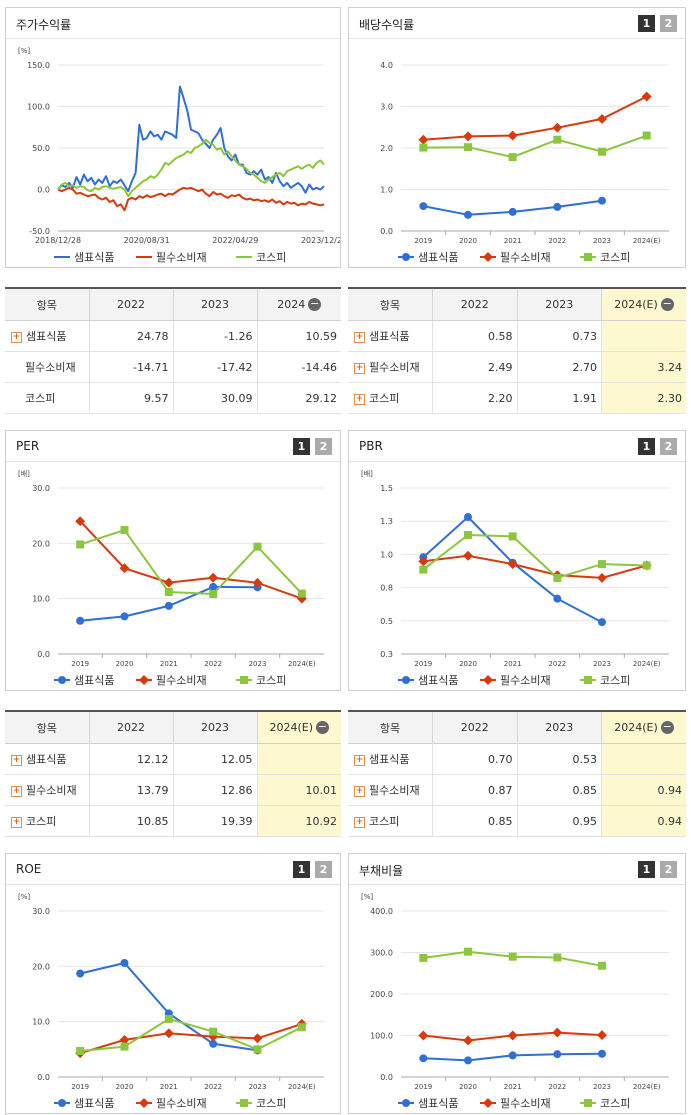  What do you see at coordinates (47, 398) in the screenshot?
I see `row-label: 코스피` at bounding box center [47, 398].